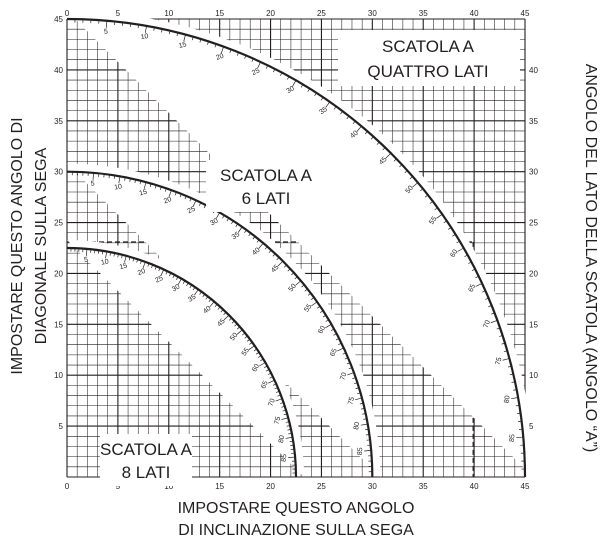 Image resolution: width=616 pixels, height=544 pixels. I want to click on x-tick-label-bottom: 30, so click(372, 486).